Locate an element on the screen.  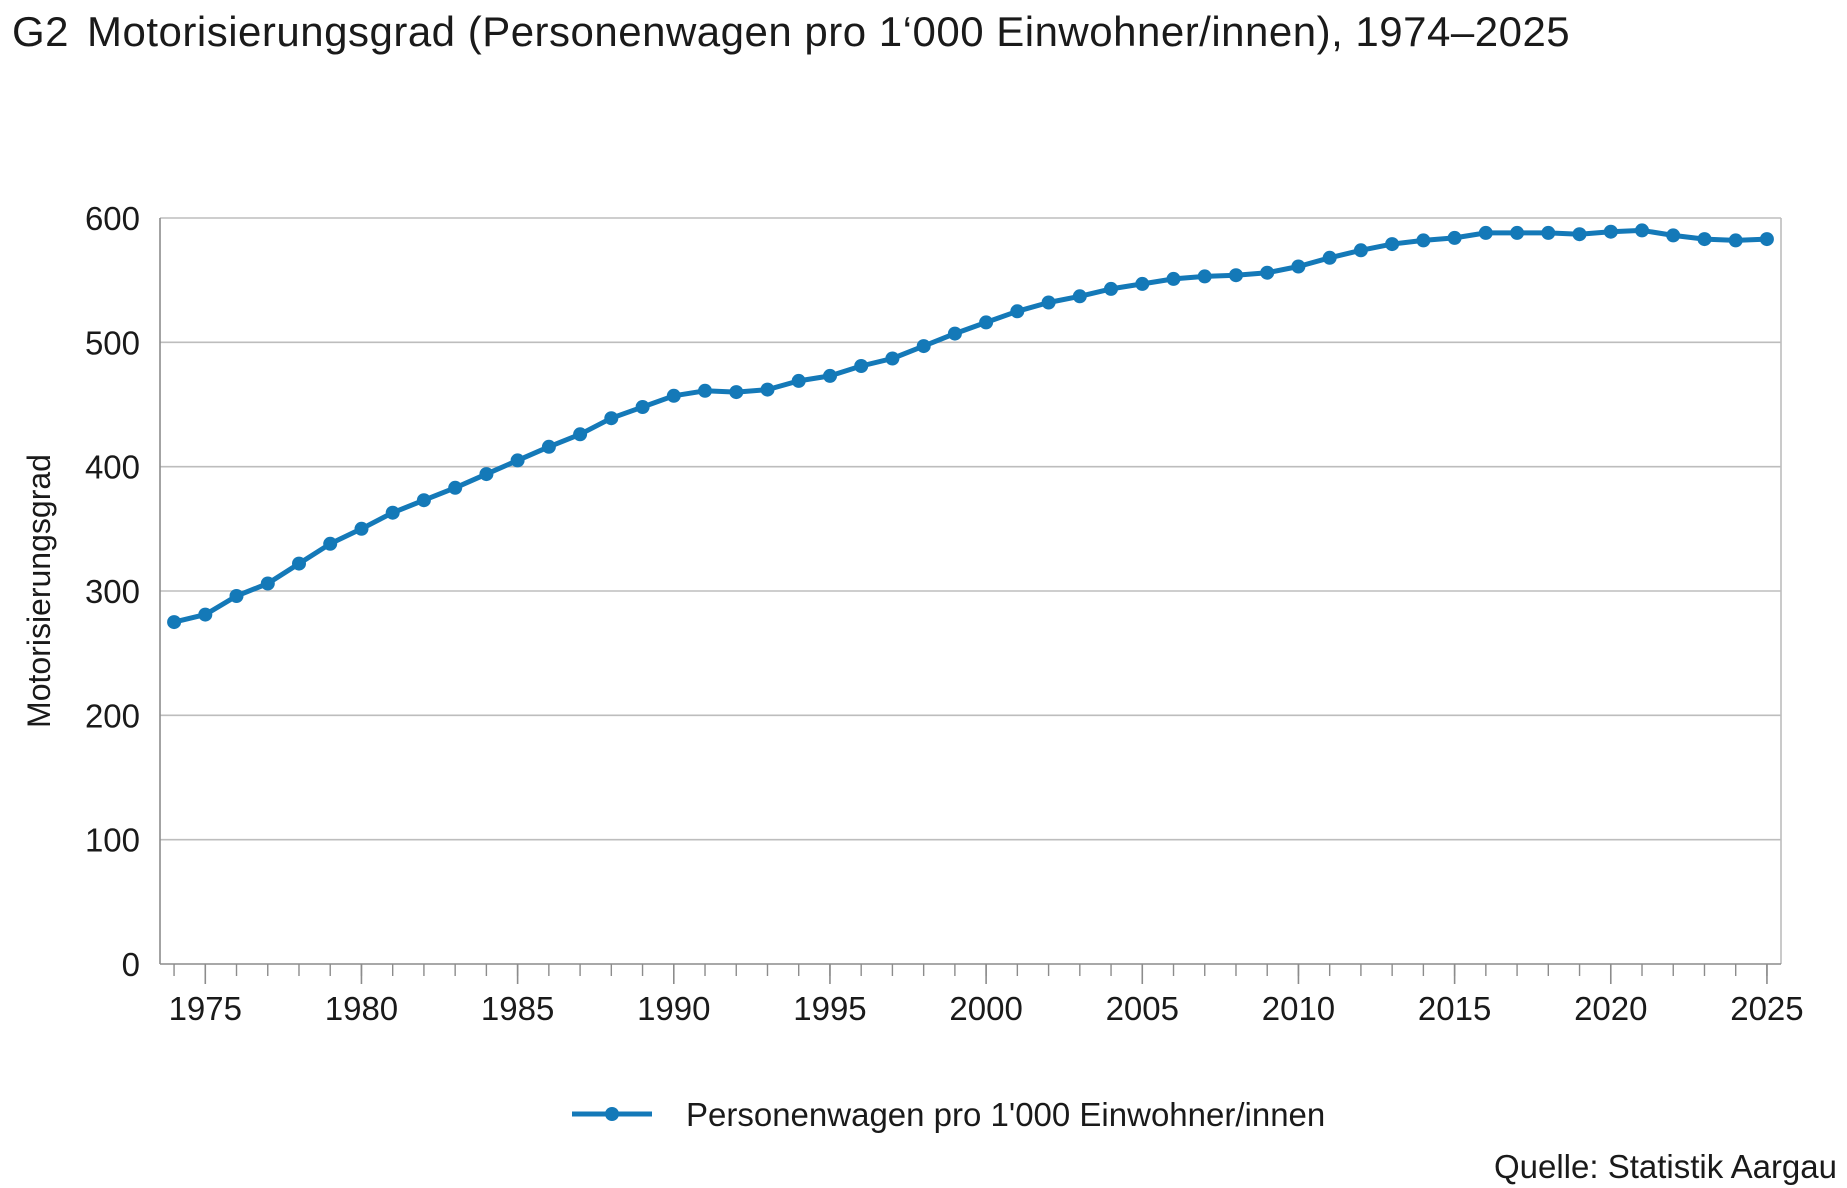
source-note: Quelle: Statistik Aargau is located at coordinates (1665, 1166).